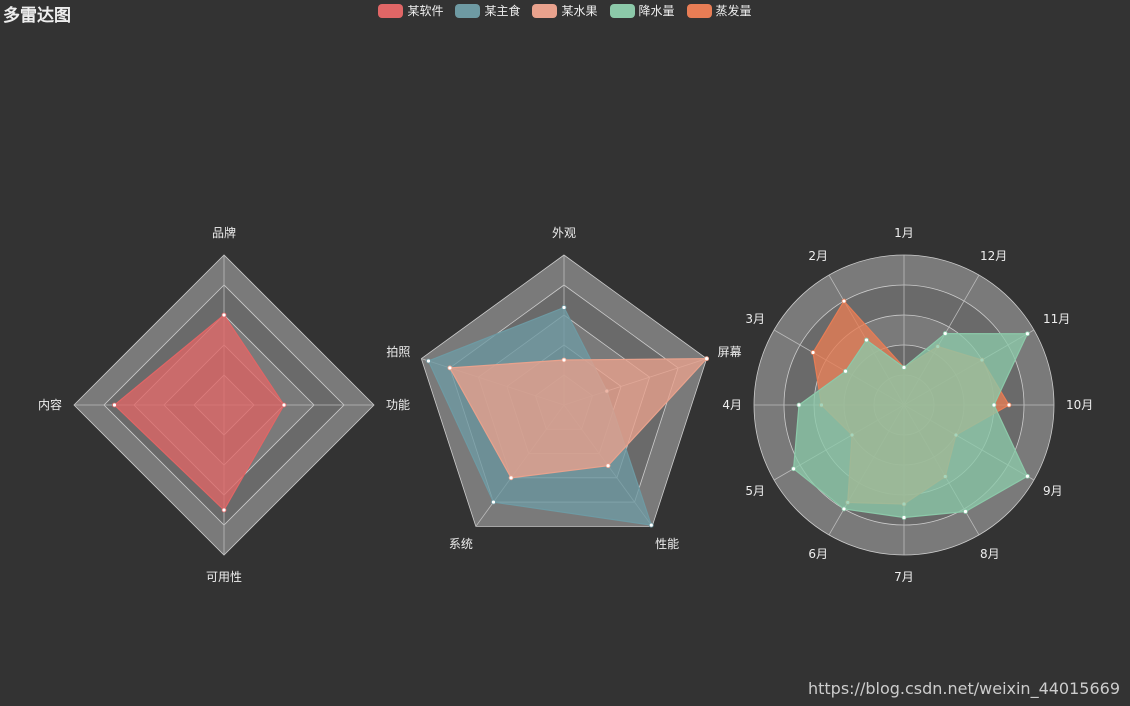 The height and width of the screenshot is (706, 1130). I want to click on legend-item-1: 某主食, so click(487, 10).